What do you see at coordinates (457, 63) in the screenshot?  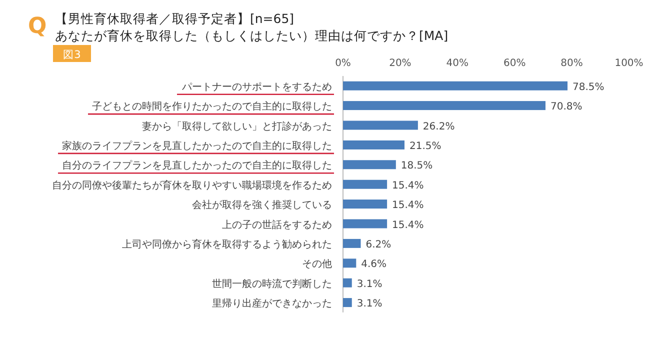 I see `x-tick-label: 40%` at bounding box center [457, 63].